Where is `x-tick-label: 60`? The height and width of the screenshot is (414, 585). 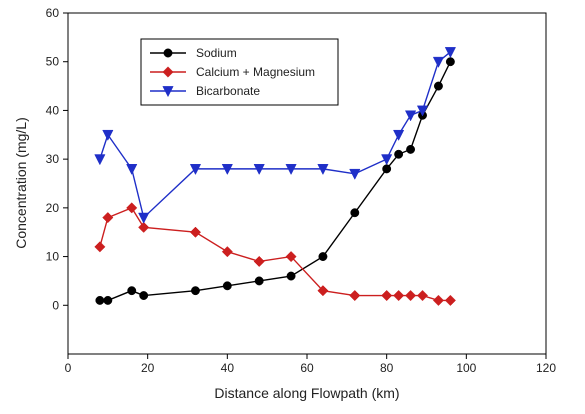 x-tick-label: 60 is located at coordinates (307, 368).